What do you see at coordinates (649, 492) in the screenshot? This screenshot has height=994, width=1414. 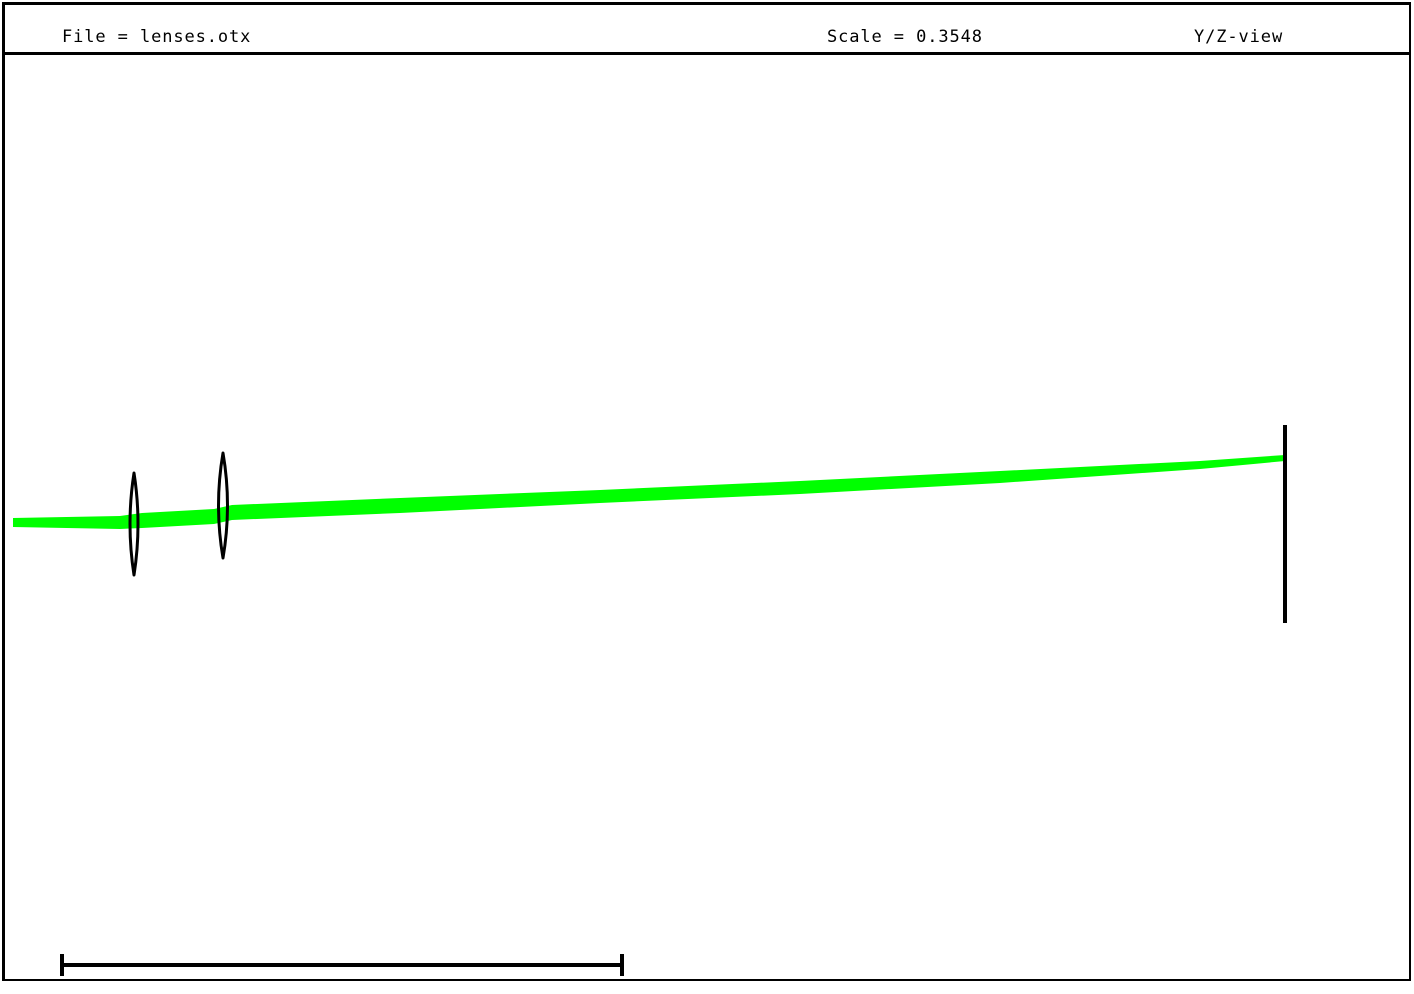 I see `ray-bundle` at bounding box center [649, 492].